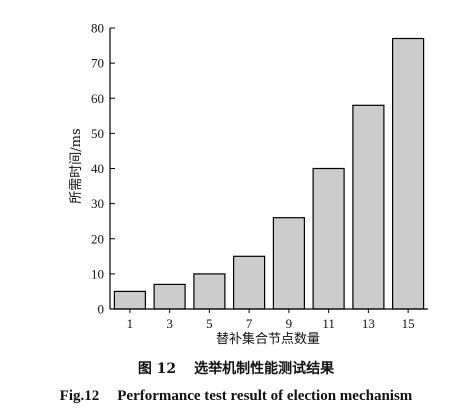  Describe the element at coordinates (97, 238) in the screenshot. I see `y-tick-label-20: 20` at that location.